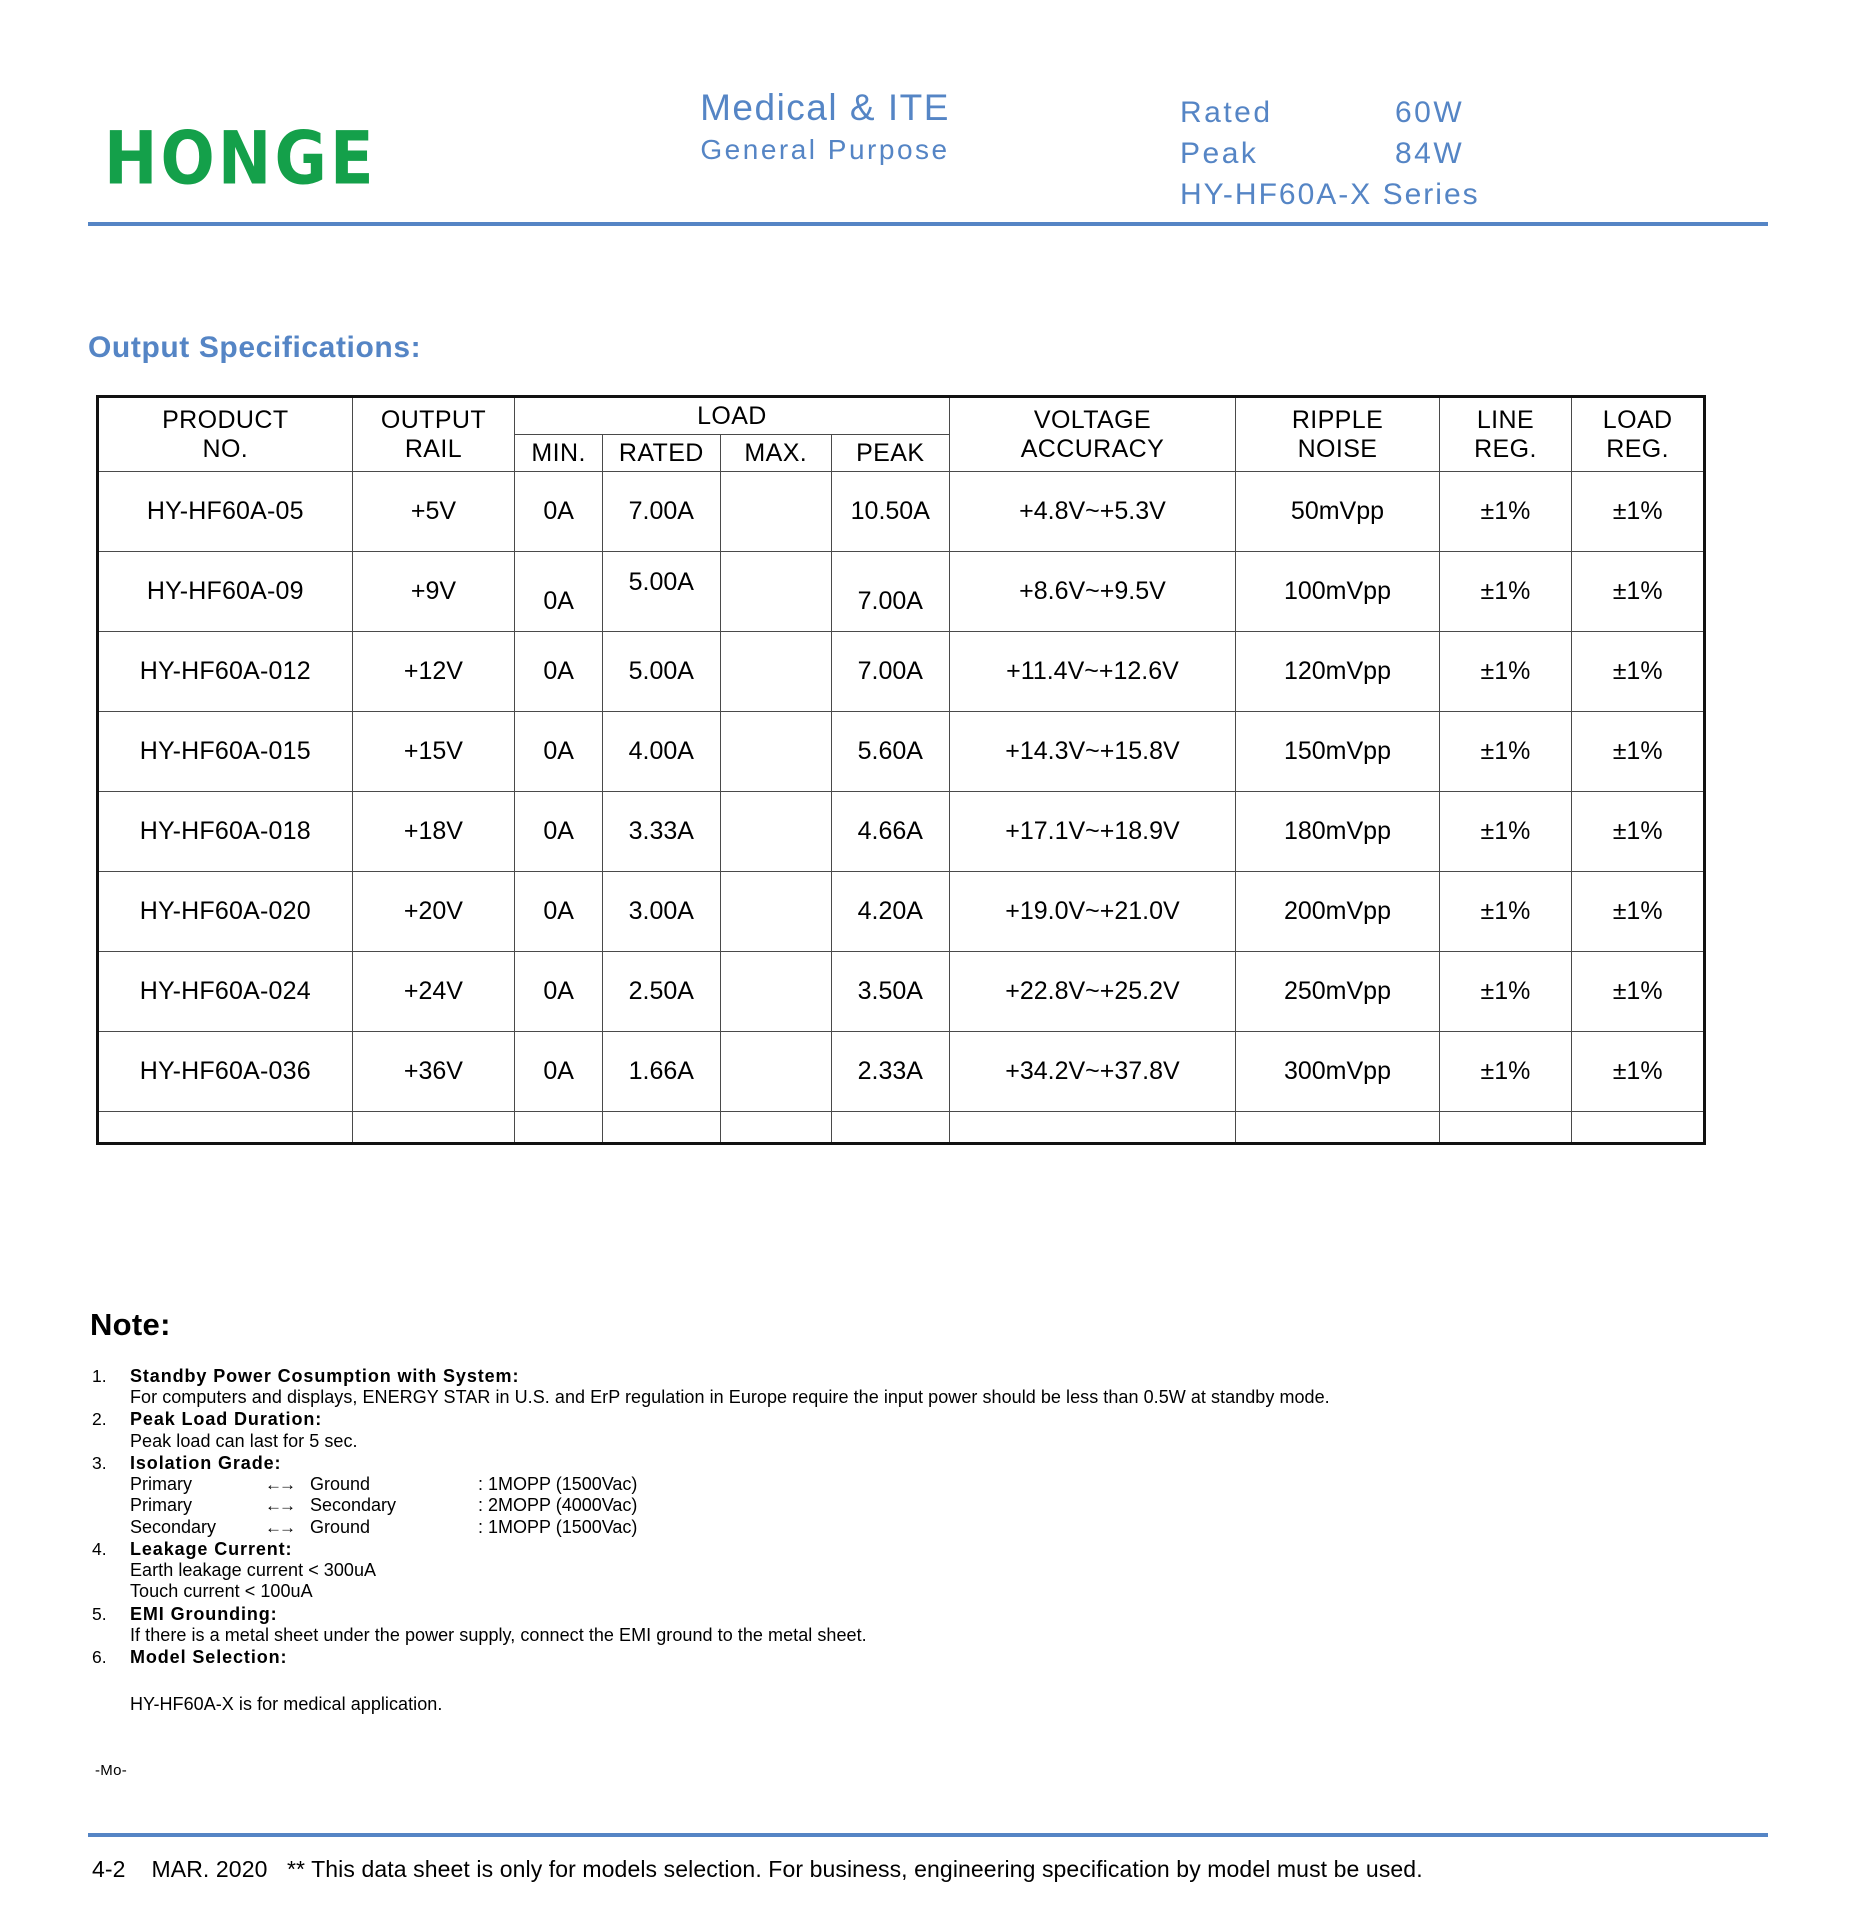 The height and width of the screenshot is (1920, 1859). Describe the element at coordinates (1337, 991) in the screenshot. I see `cell-ripple-noise: 250mVpp` at that location.